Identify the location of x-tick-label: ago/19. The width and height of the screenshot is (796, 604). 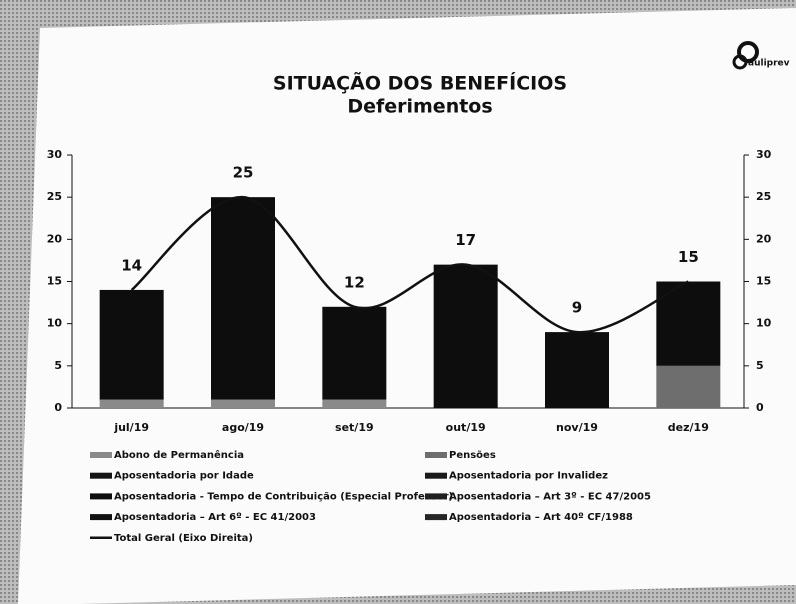
(243, 427).